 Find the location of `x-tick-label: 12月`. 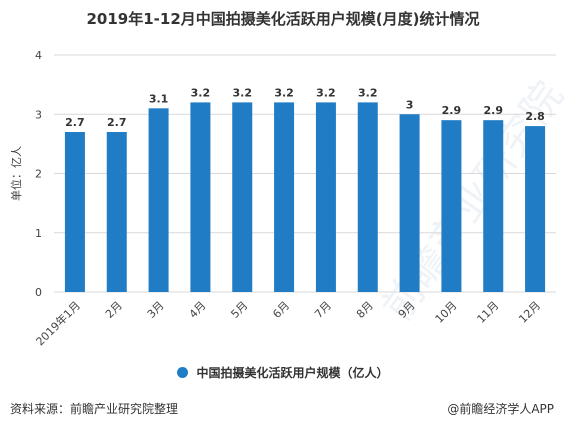

x-tick-label: 12月 is located at coordinates (529, 312).